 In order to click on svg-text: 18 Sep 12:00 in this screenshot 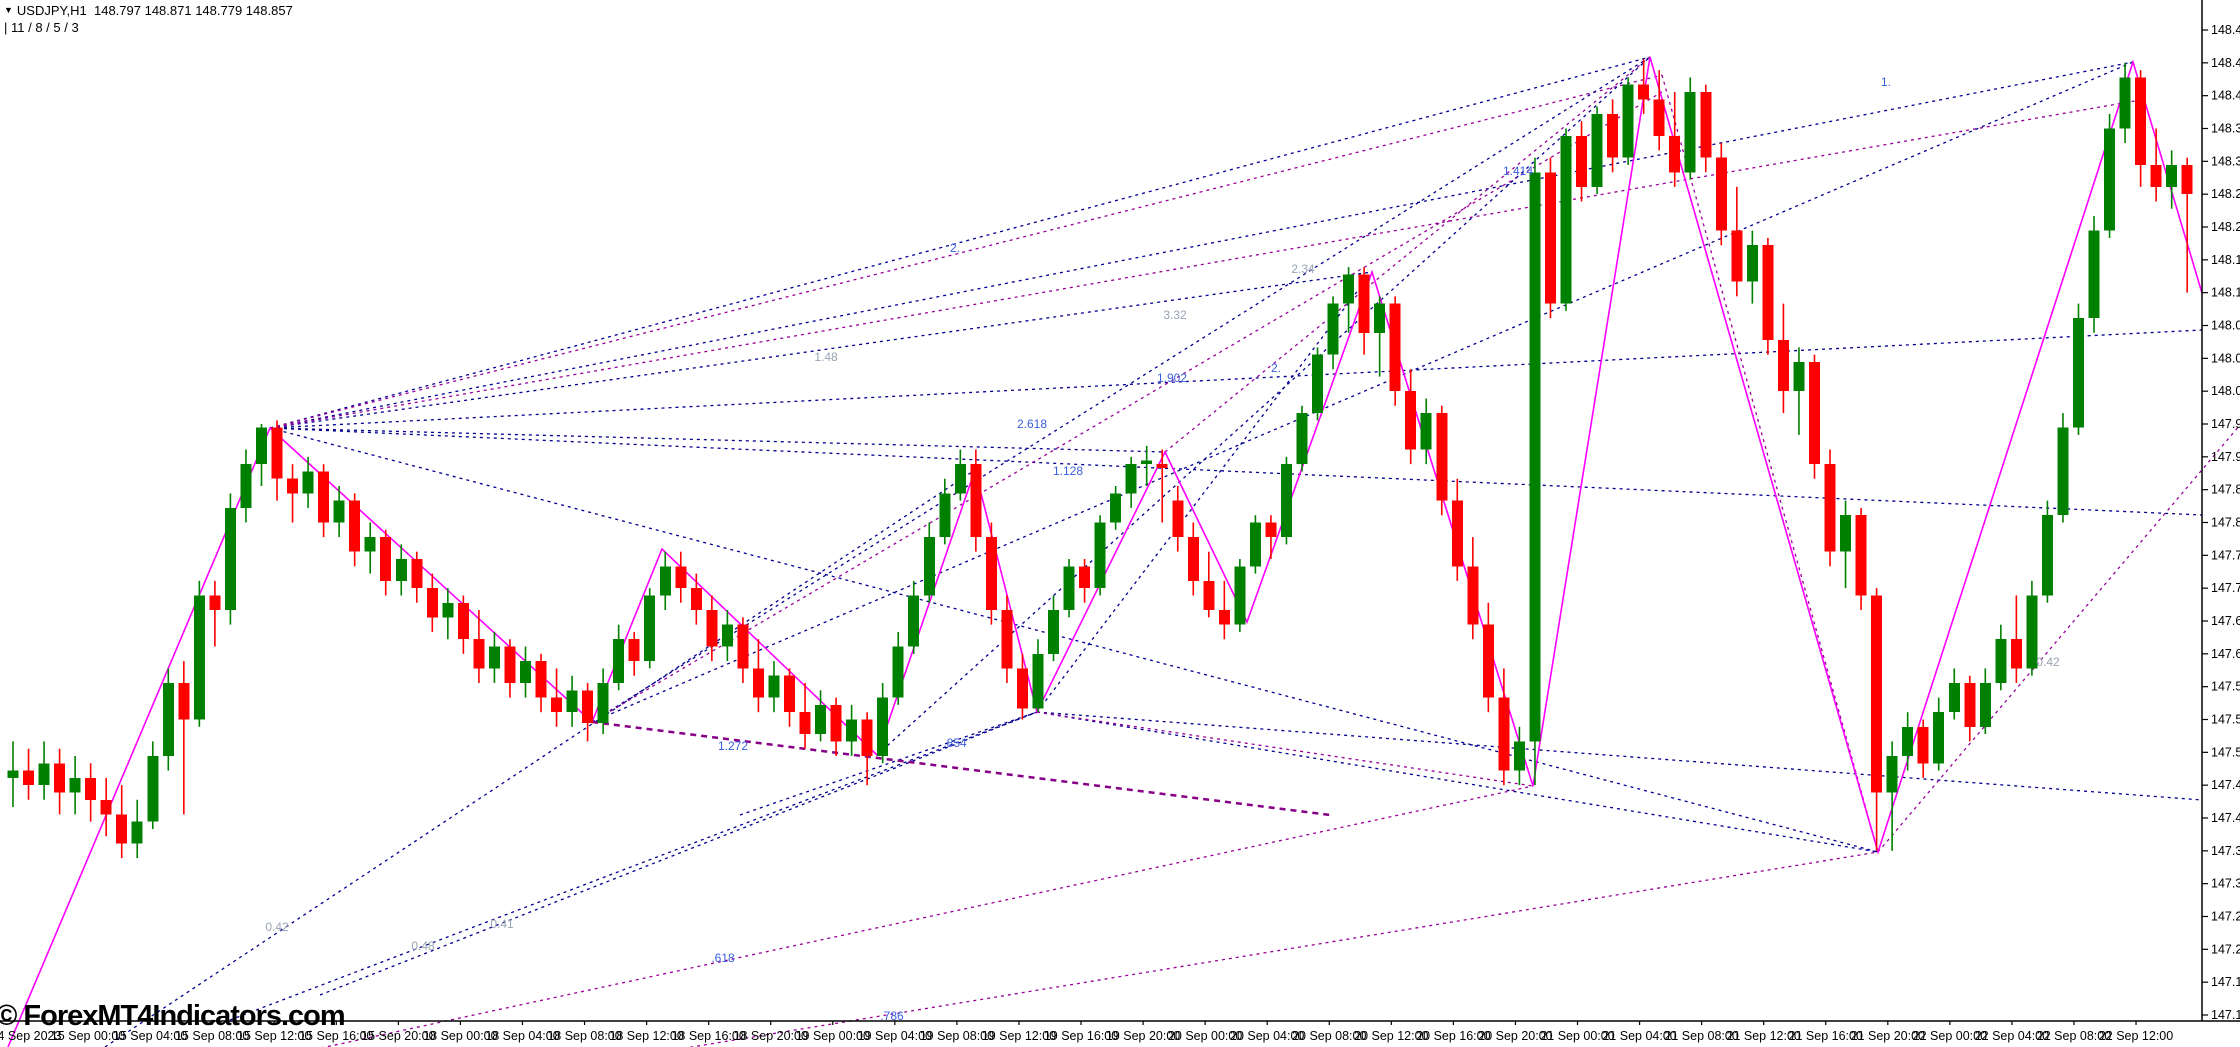, I will do `click(646, 1036)`.